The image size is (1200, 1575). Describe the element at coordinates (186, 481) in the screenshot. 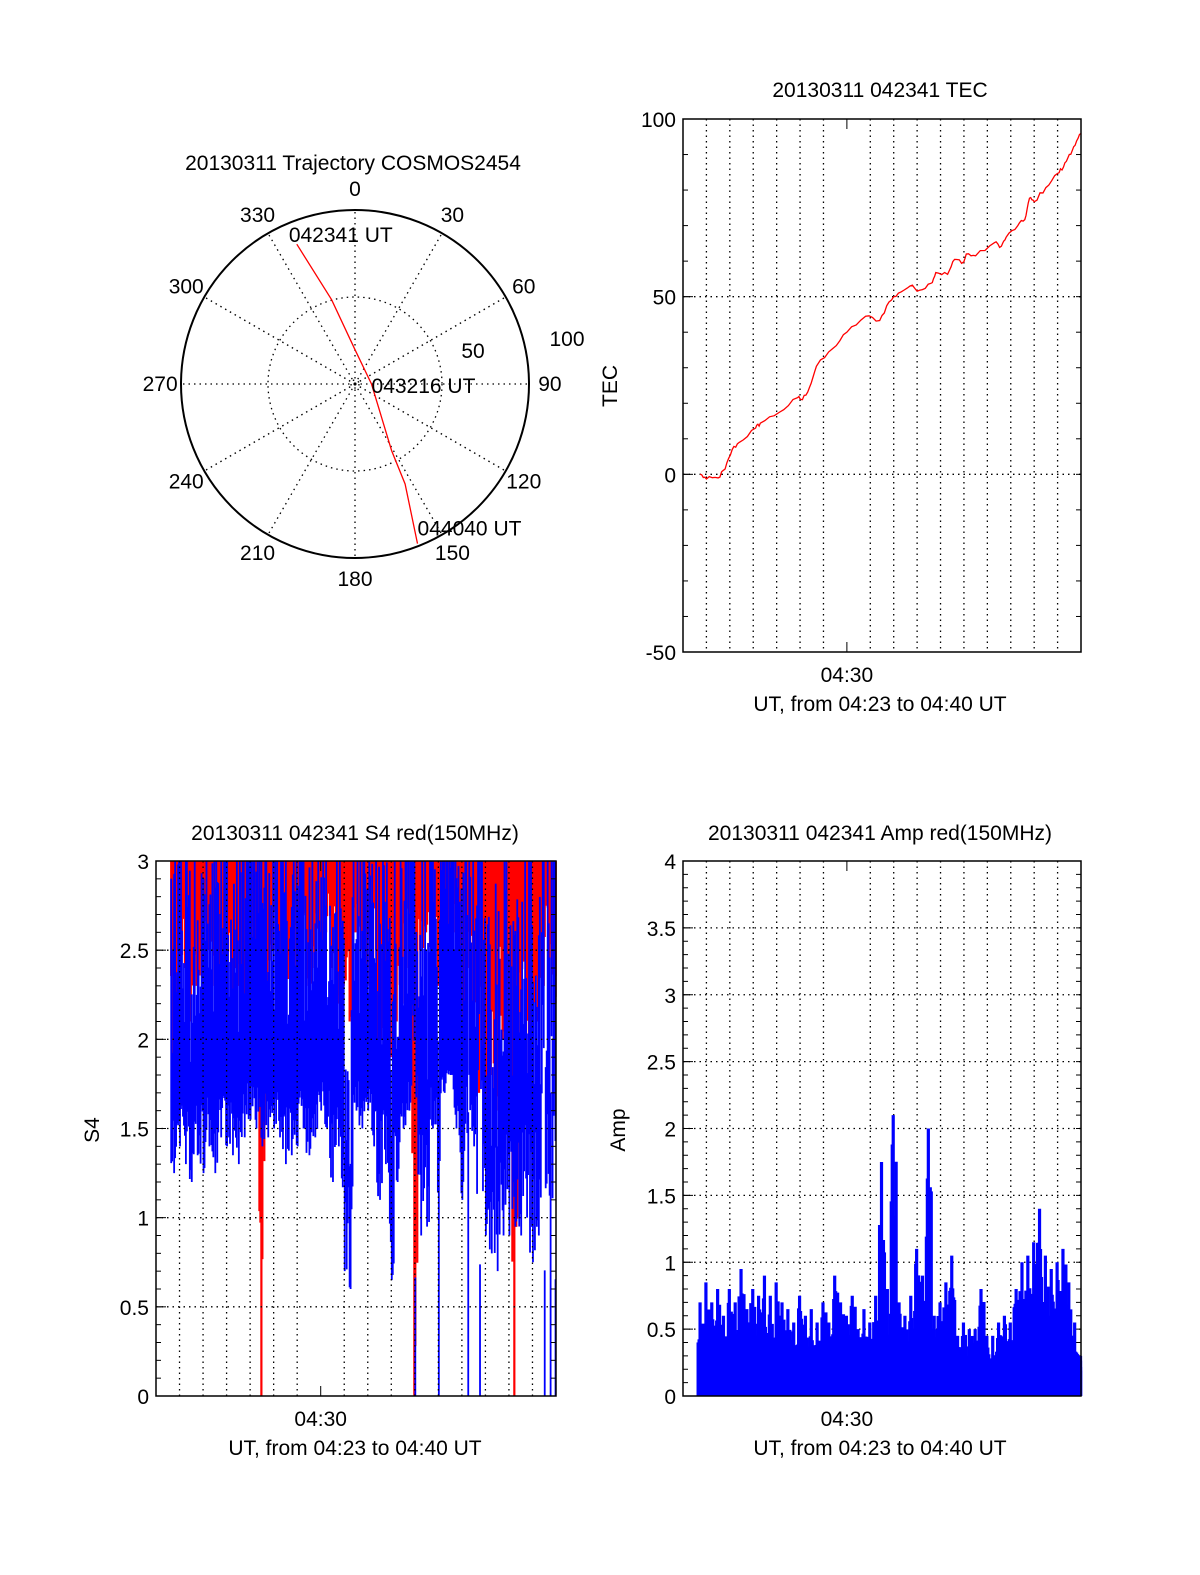

I see `azimuth-label: 240` at that location.